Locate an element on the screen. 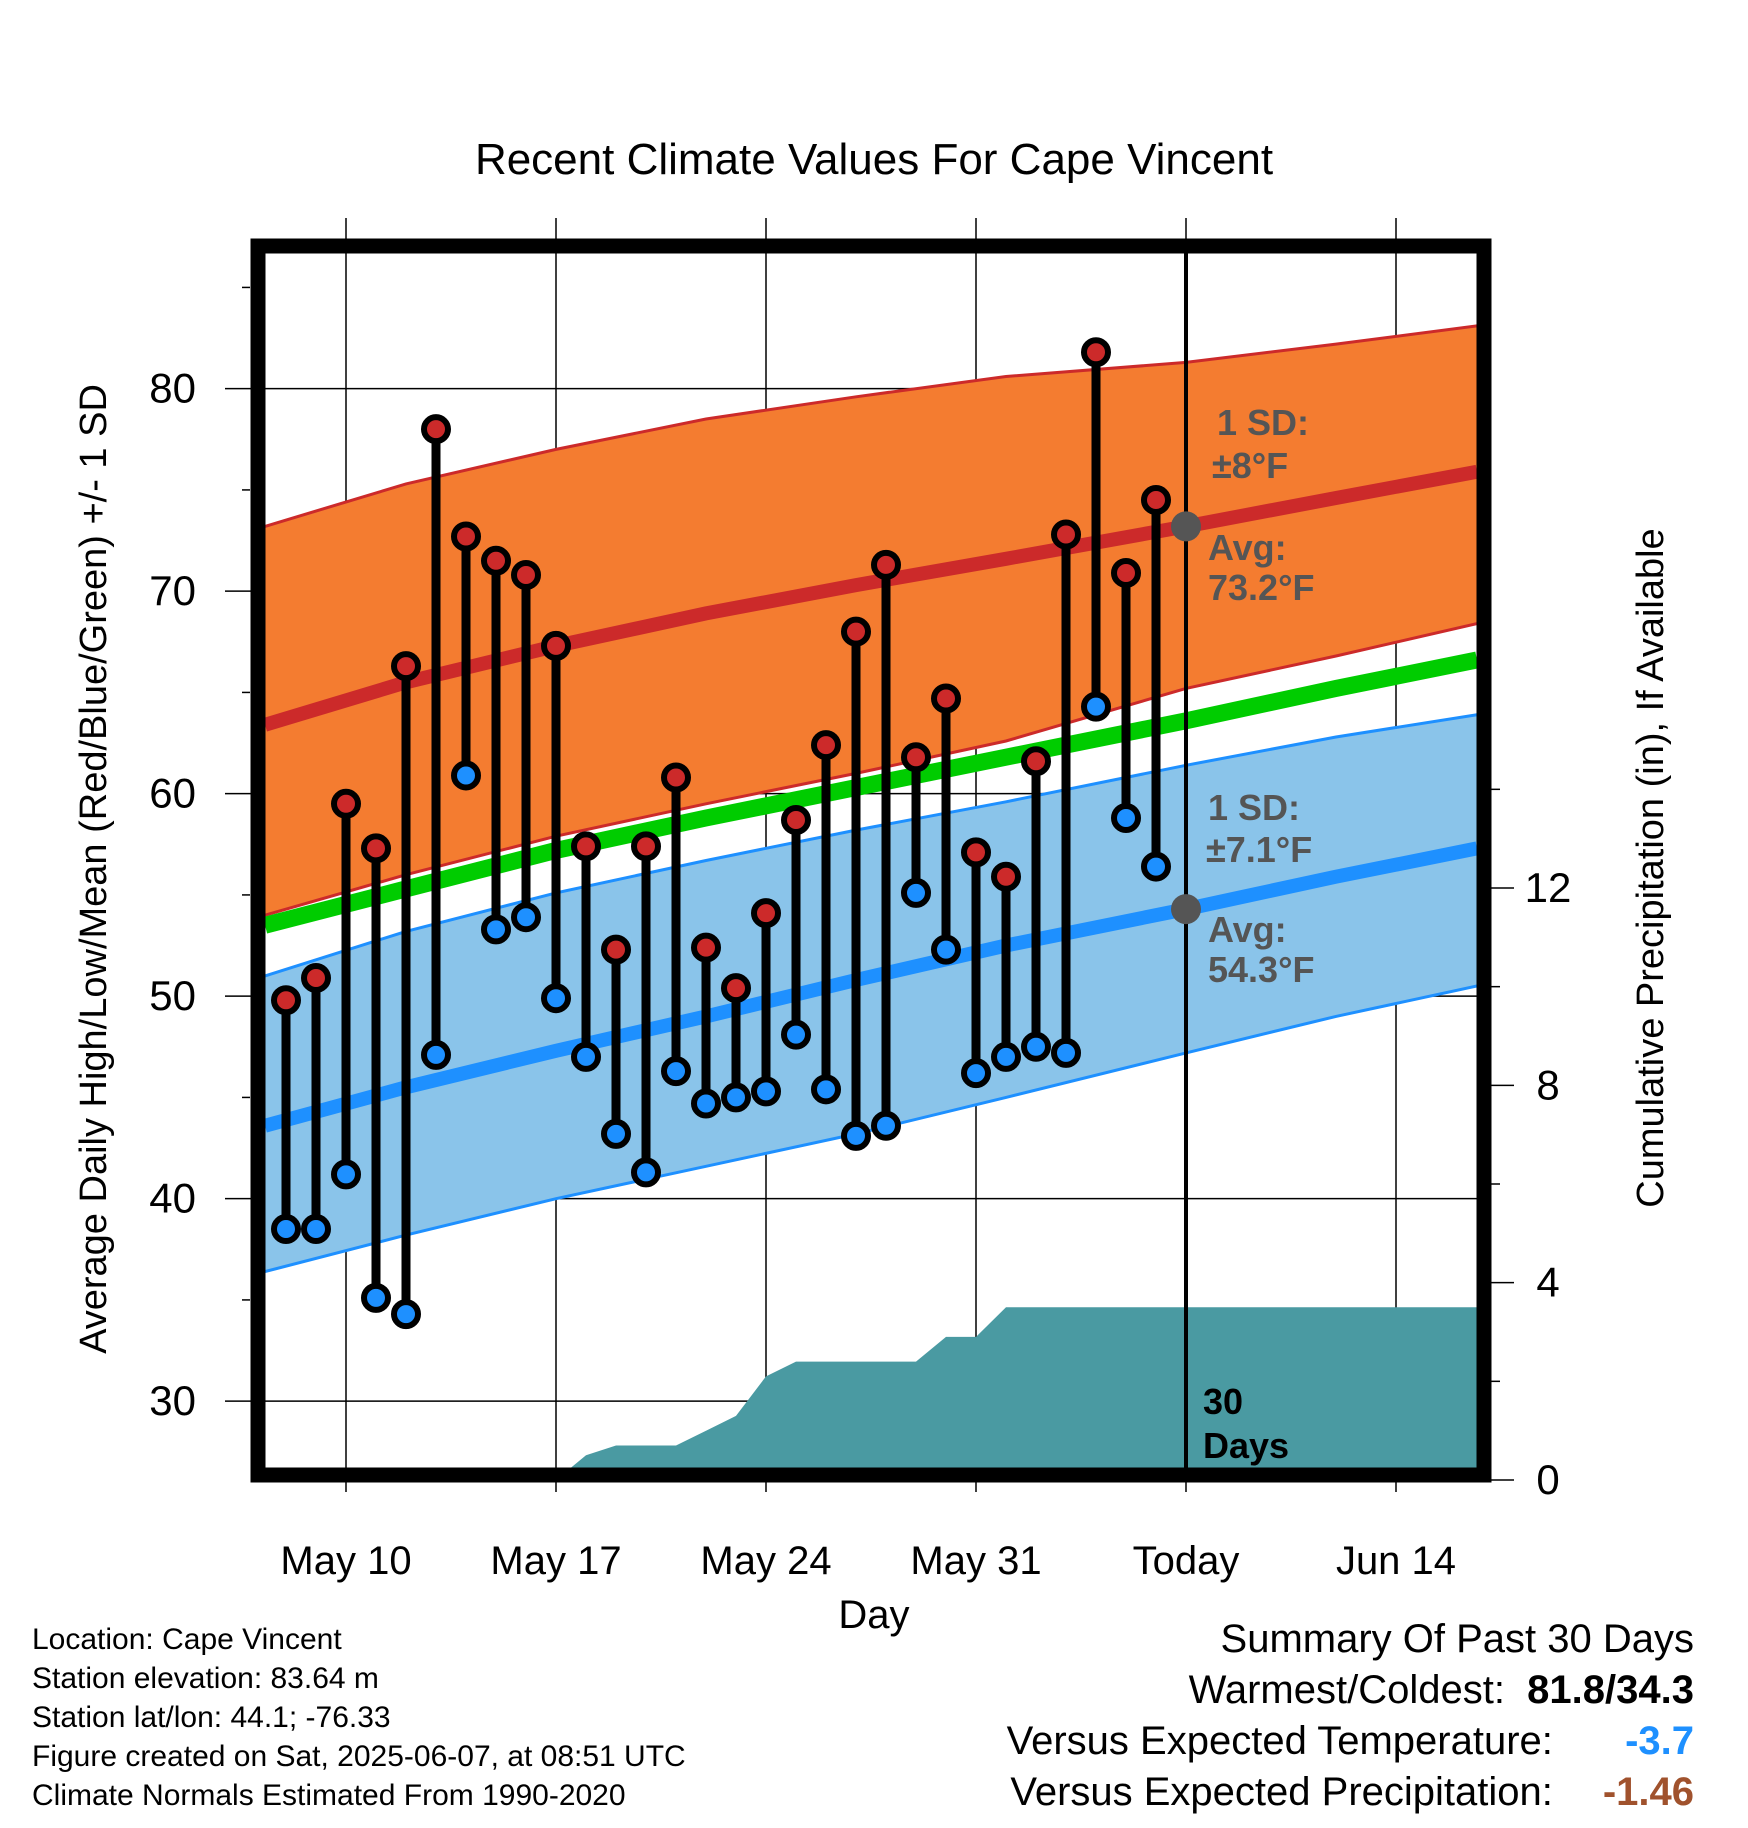  y2-tick-label: 8 is located at coordinates (1547, 1084).